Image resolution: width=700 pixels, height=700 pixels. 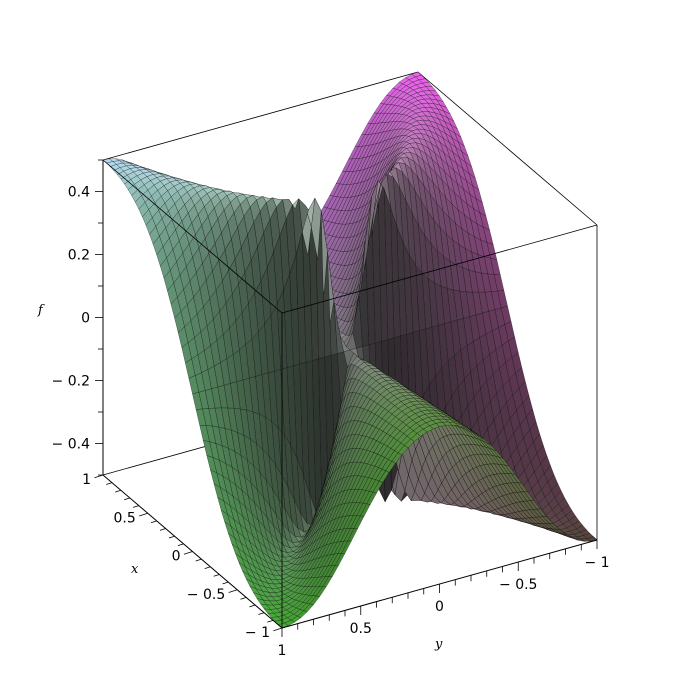 What do you see at coordinates (41, 310) in the screenshot?
I see `z-axis-label: f` at bounding box center [41, 310].